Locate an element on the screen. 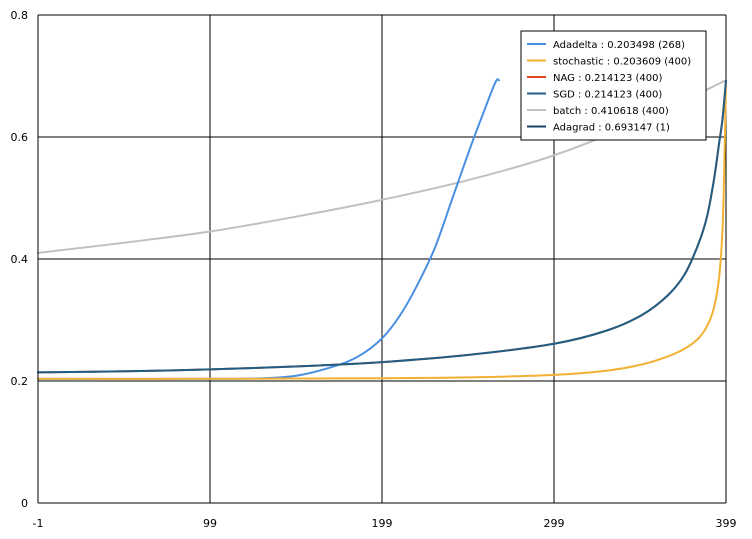 This screenshot has width=752, height=539. legend-box is located at coordinates (613, 85).